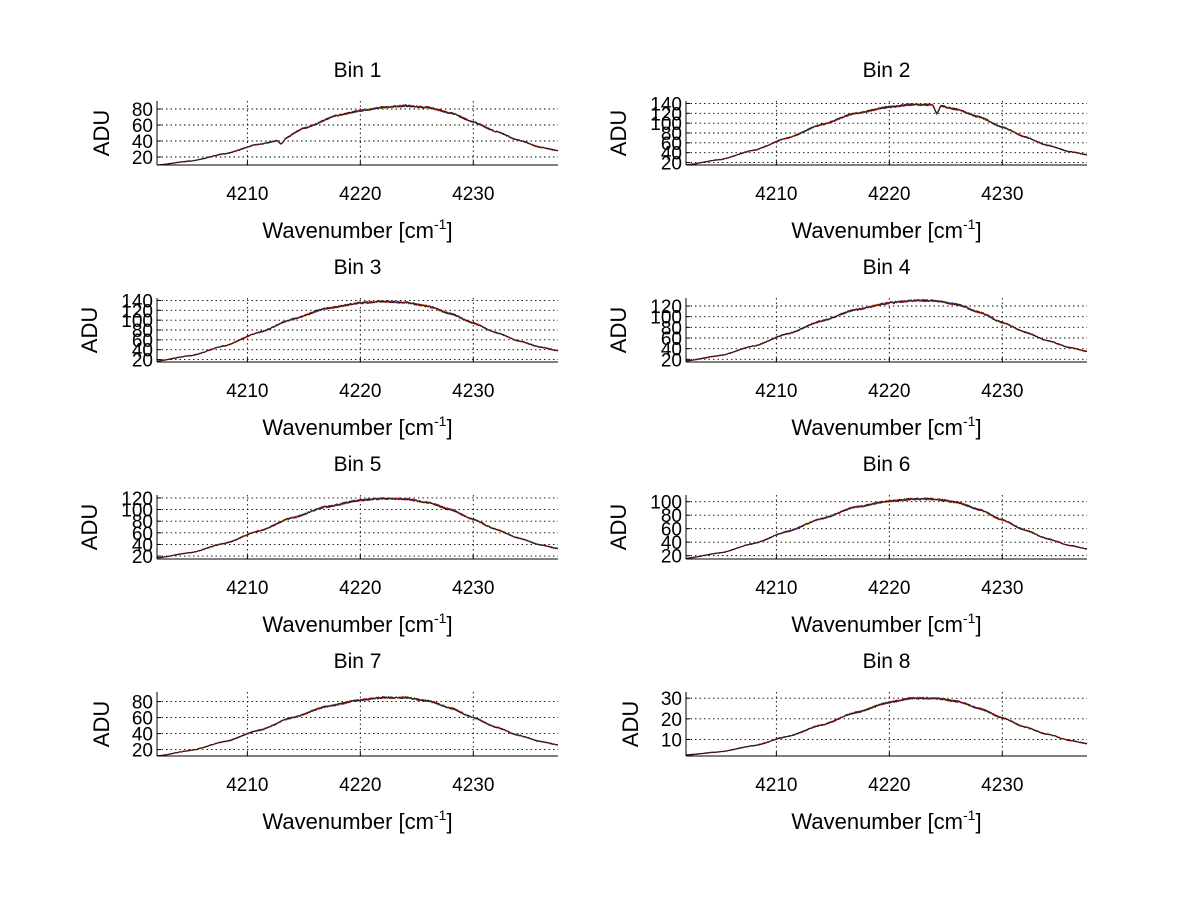  Describe the element at coordinates (887, 70) in the screenshot. I see `subplot-title: Bin 2` at that location.